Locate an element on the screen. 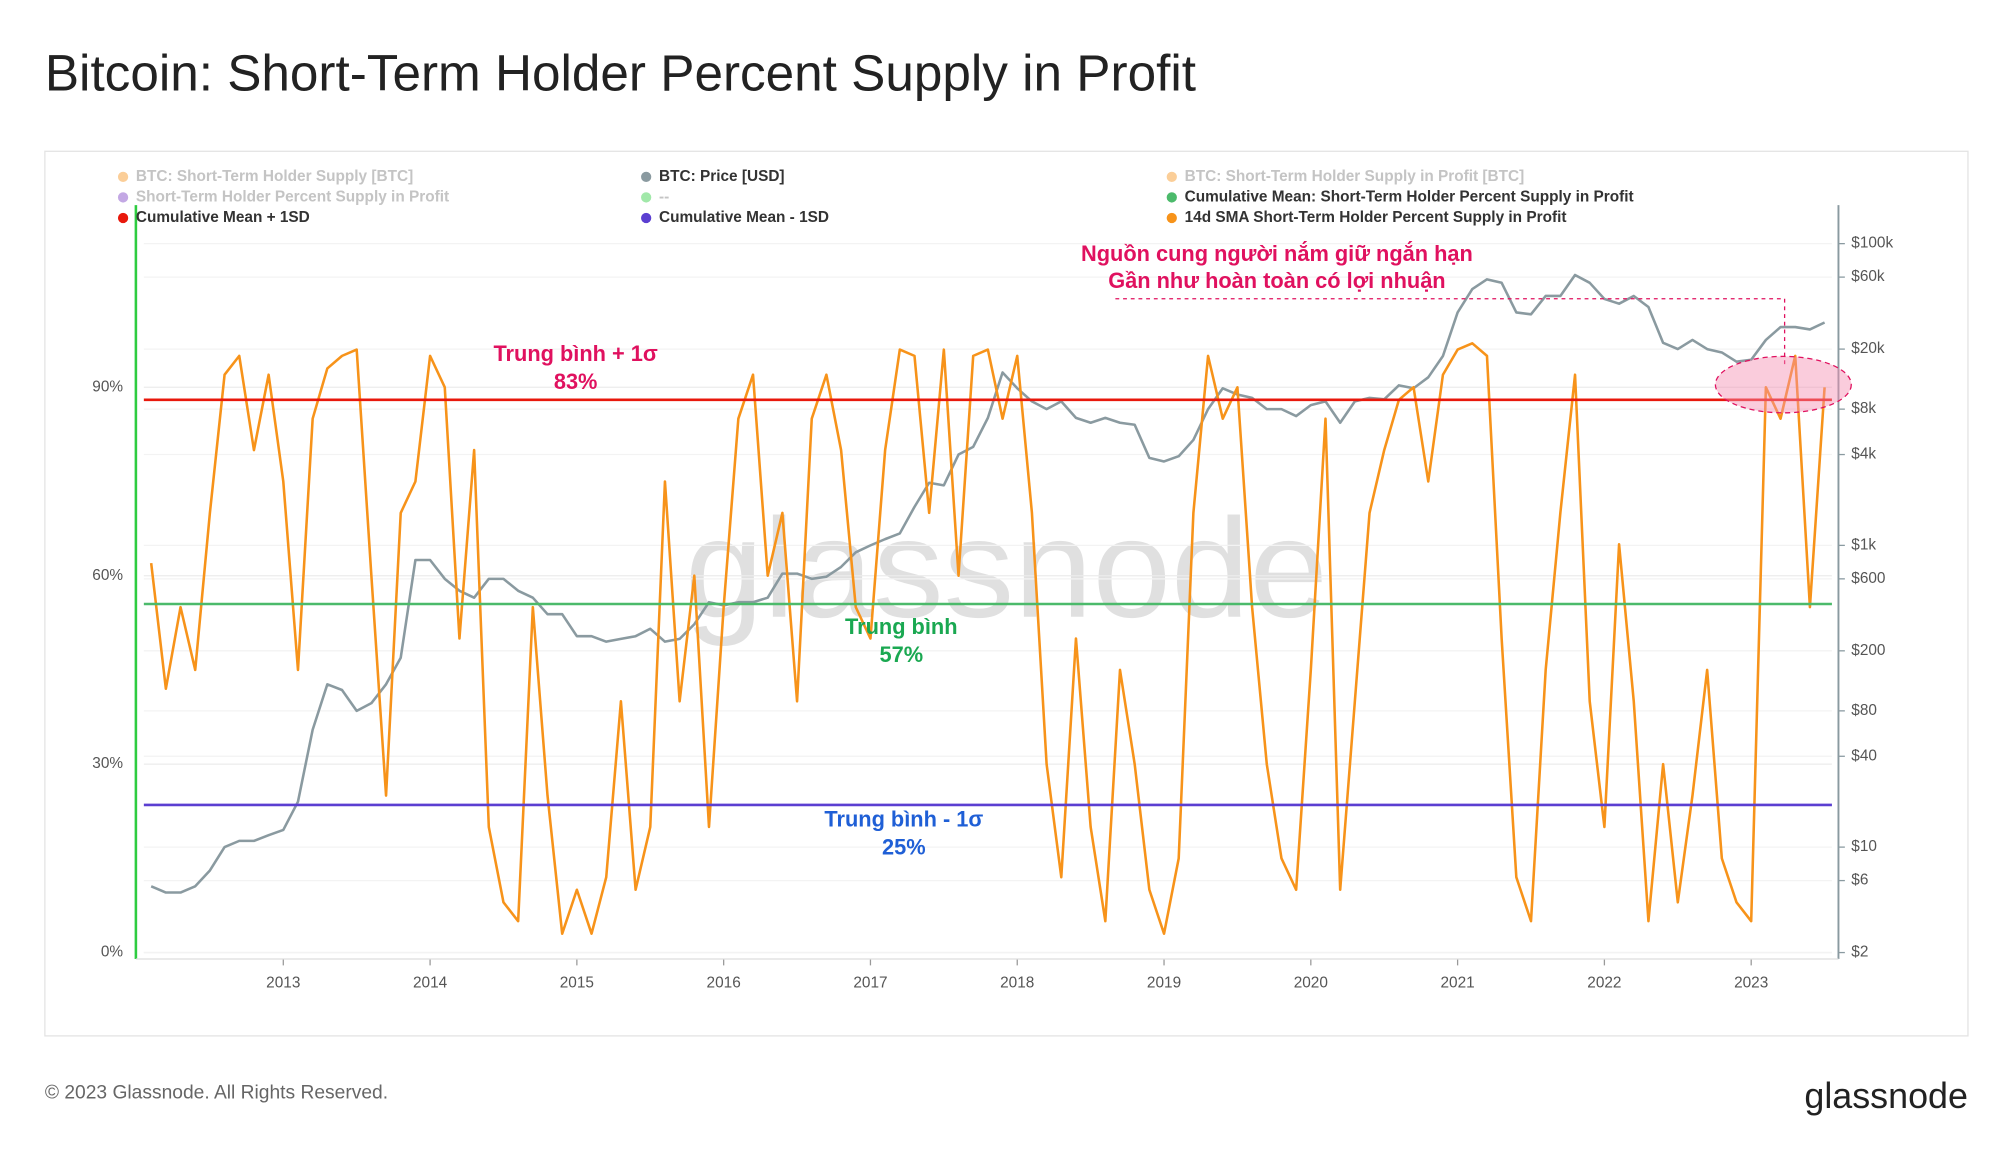 This screenshot has height=1152, width=2000. legend-label: -- is located at coordinates (664, 196).